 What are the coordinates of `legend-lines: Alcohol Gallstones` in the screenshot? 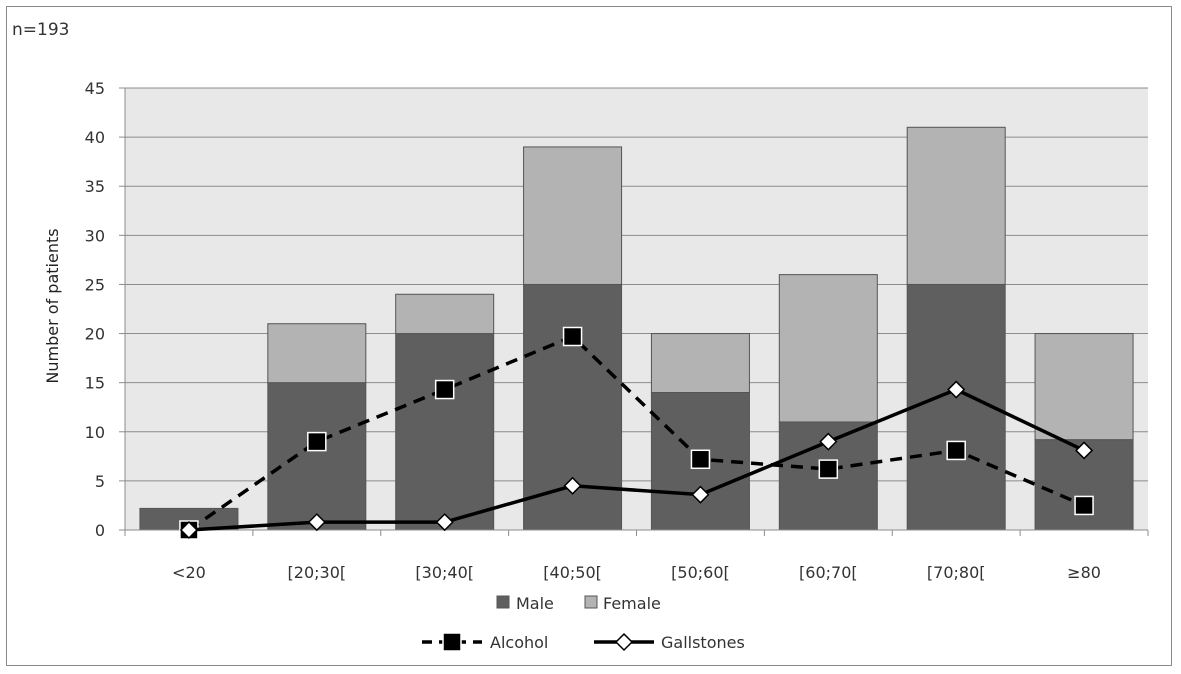 It's located at (583, 642).